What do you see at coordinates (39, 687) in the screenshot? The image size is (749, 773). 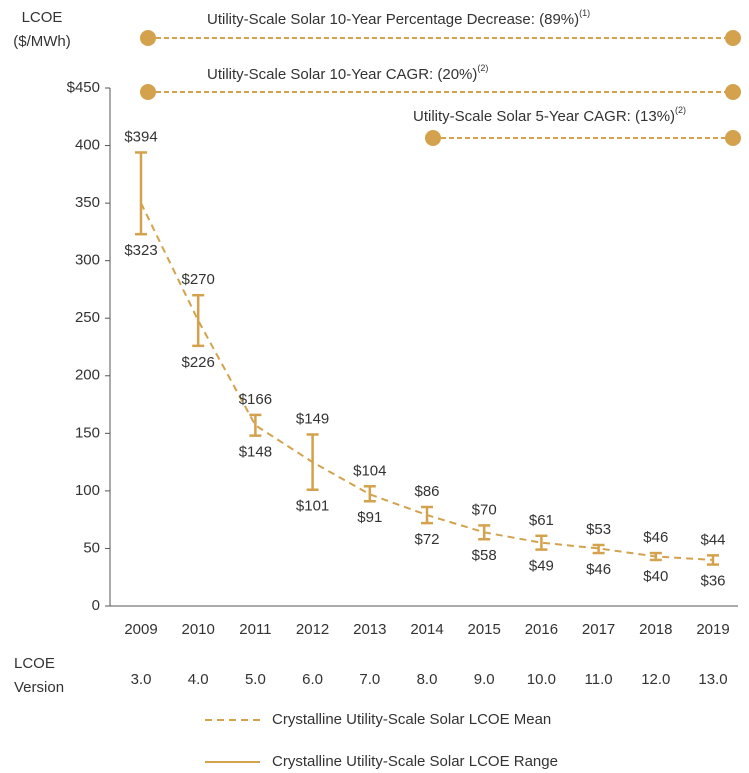 I see `row-label: Version` at bounding box center [39, 687].